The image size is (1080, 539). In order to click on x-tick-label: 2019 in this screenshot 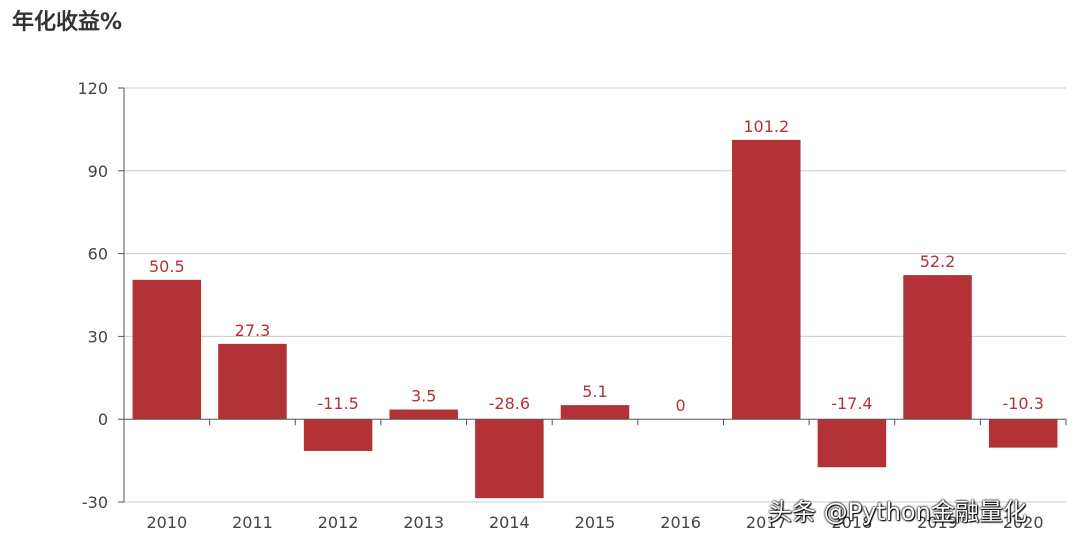, I will do `click(937, 522)`.